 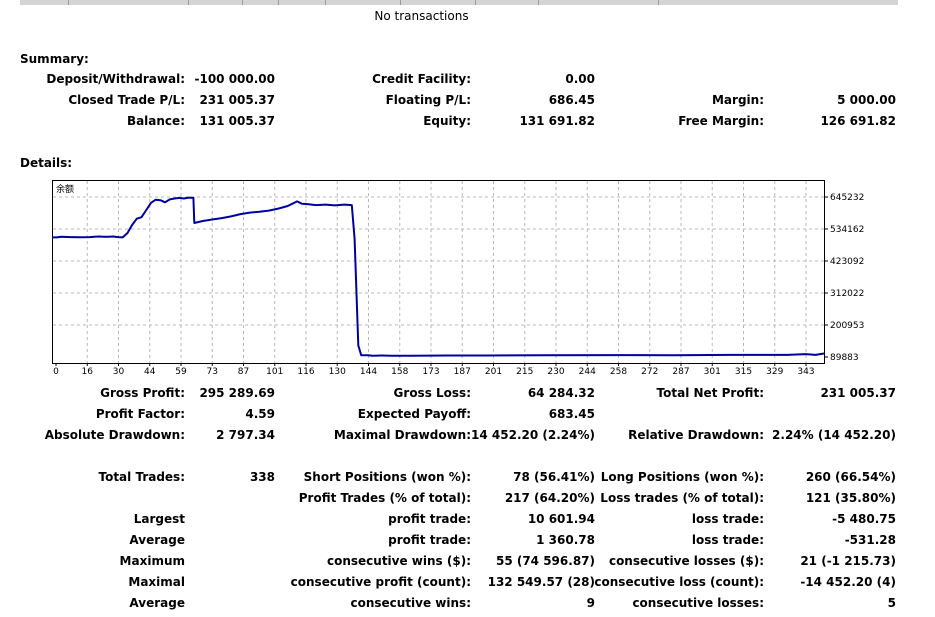 I want to click on x-tick-label: 215, so click(x=524, y=372).